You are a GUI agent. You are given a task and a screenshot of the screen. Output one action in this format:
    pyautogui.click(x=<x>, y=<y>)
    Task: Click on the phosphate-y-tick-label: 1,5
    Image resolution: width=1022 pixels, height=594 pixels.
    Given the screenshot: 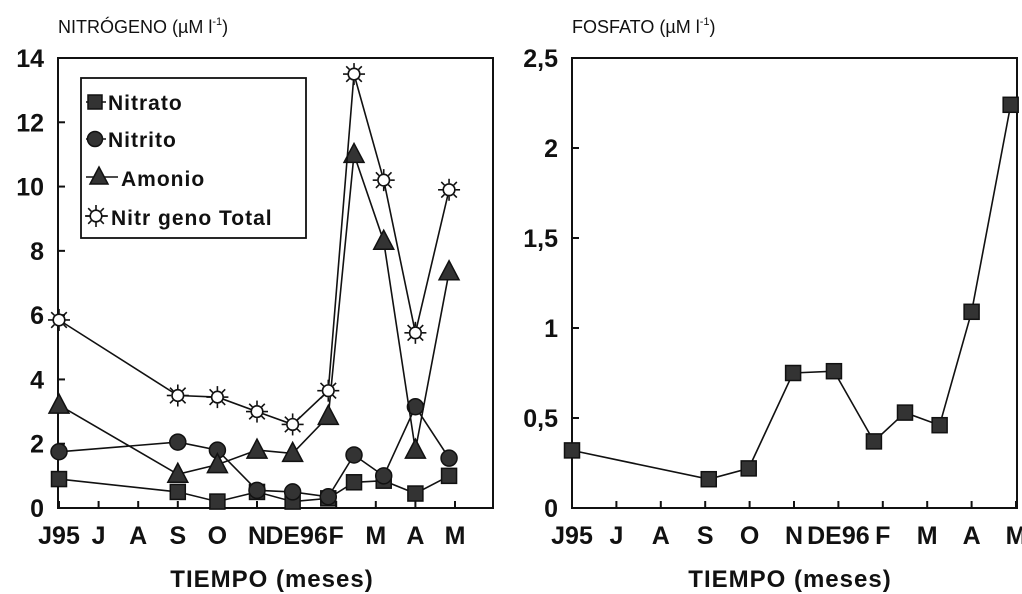 What is the action you would take?
    pyautogui.click(x=540, y=239)
    